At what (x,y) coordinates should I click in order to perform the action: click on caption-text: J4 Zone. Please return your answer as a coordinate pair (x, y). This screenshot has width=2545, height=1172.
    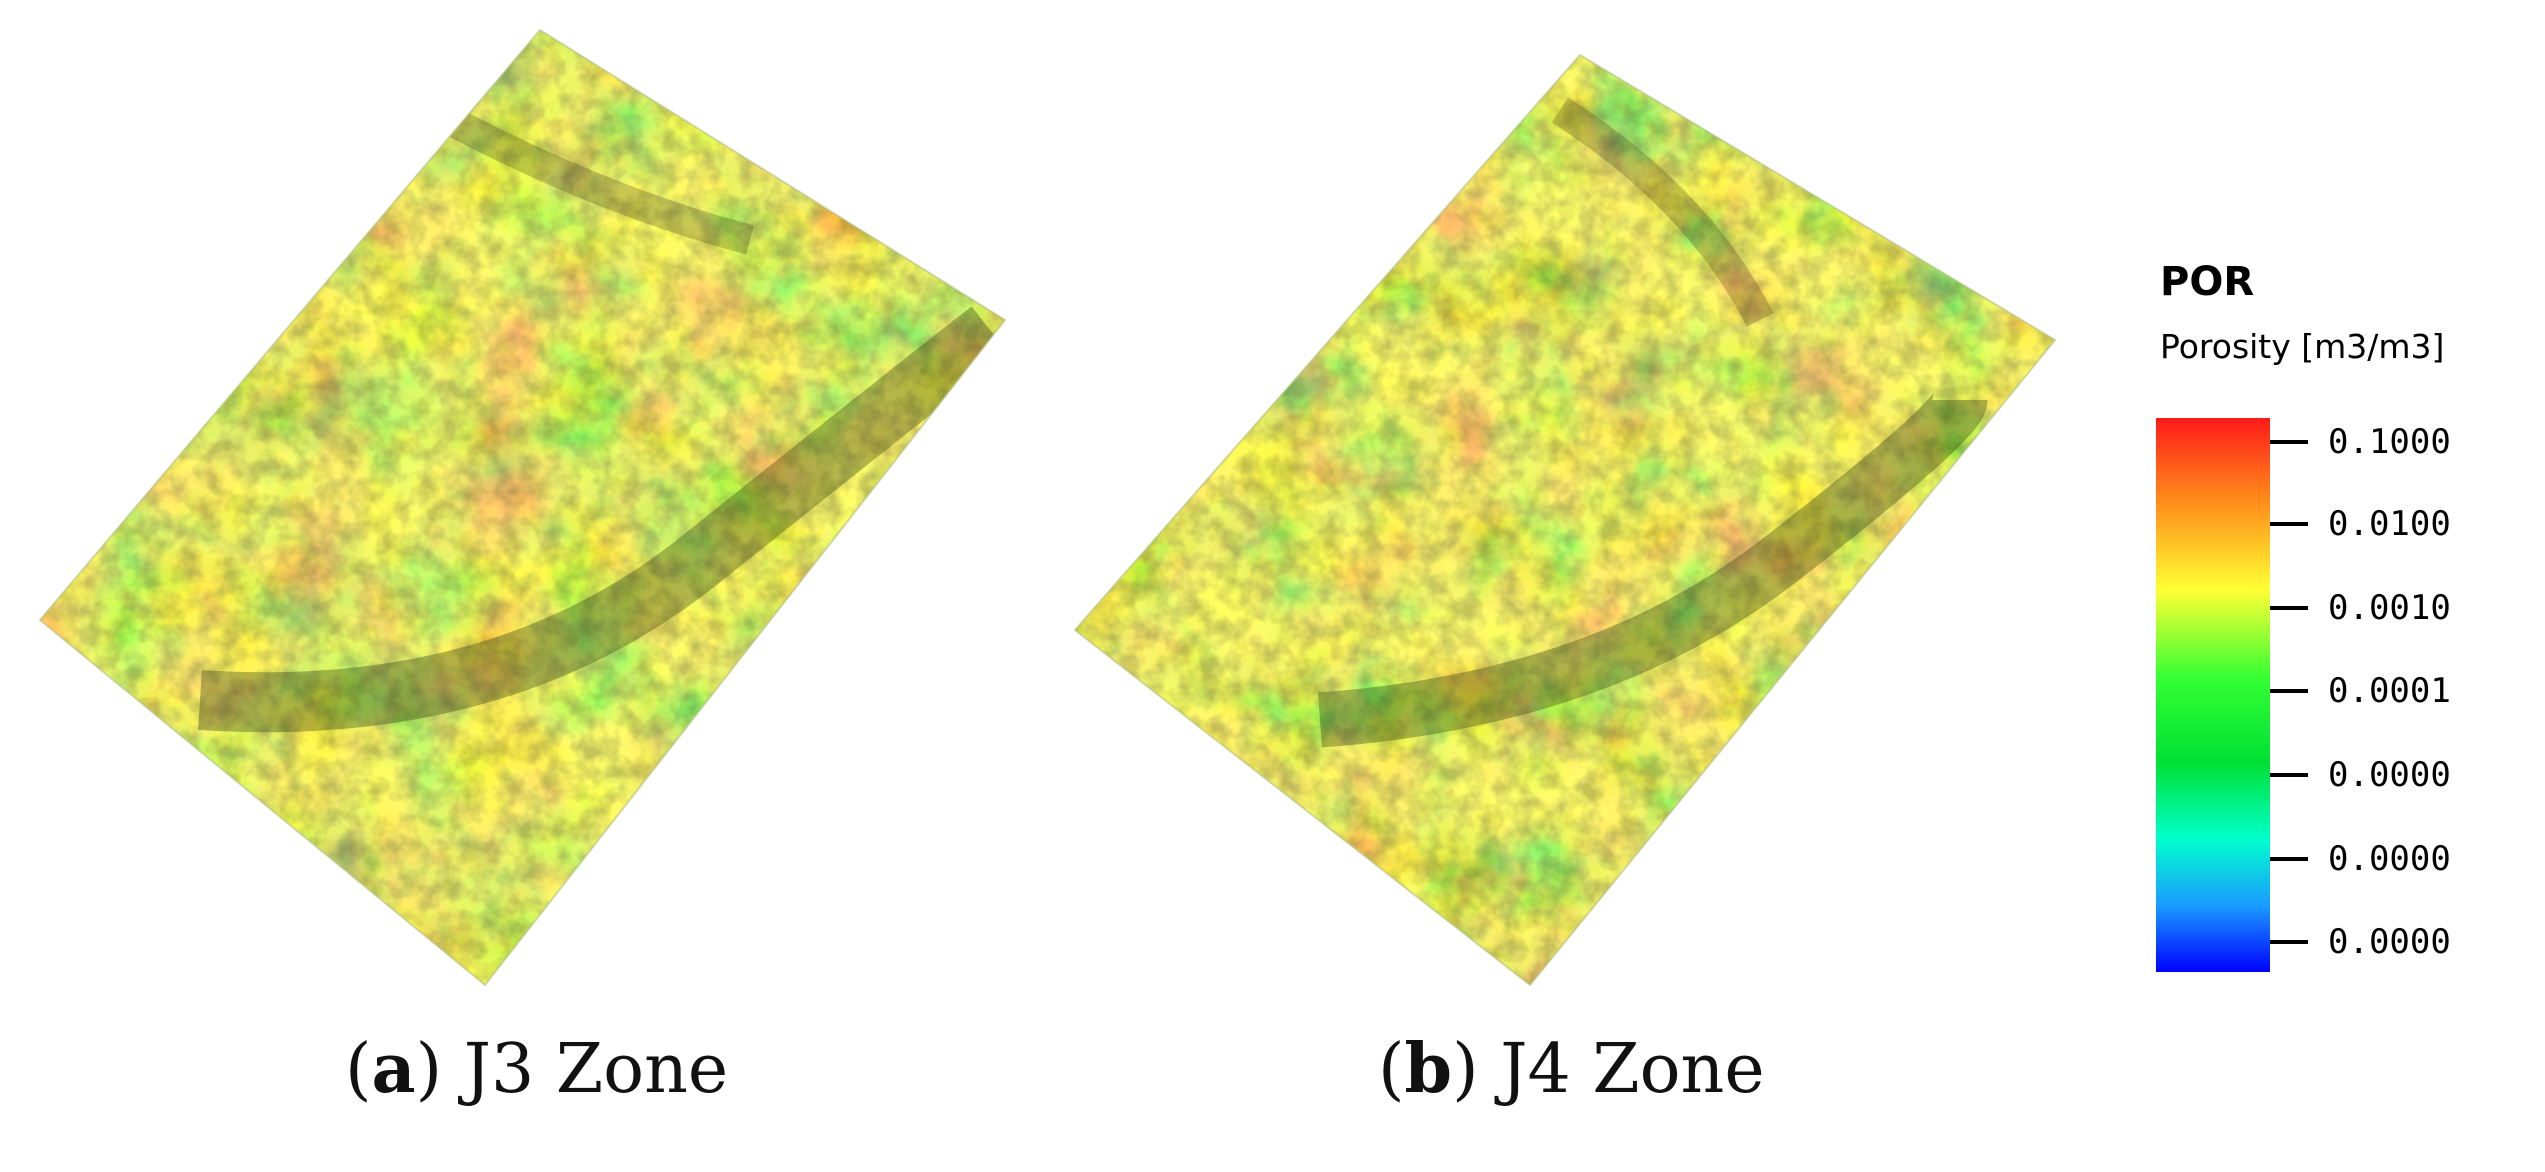
    Looking at the image, I should click on (1632, 1069).